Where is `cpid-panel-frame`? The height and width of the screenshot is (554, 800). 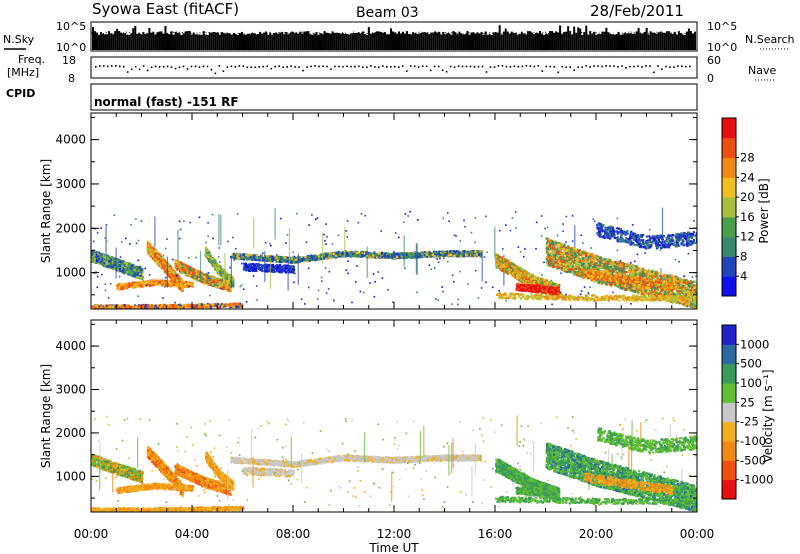 cpid-panel-frame is located at coordinates (394, 97).